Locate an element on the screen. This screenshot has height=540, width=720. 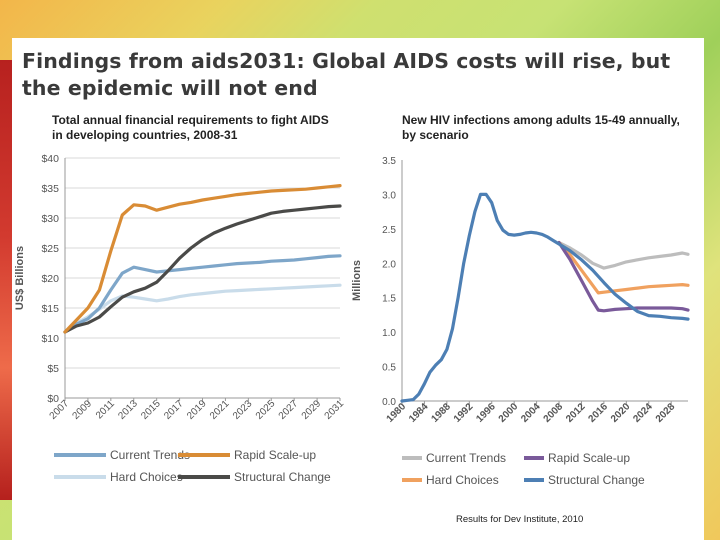
y-tick-label: $40 is located at coordinates (50, 159).